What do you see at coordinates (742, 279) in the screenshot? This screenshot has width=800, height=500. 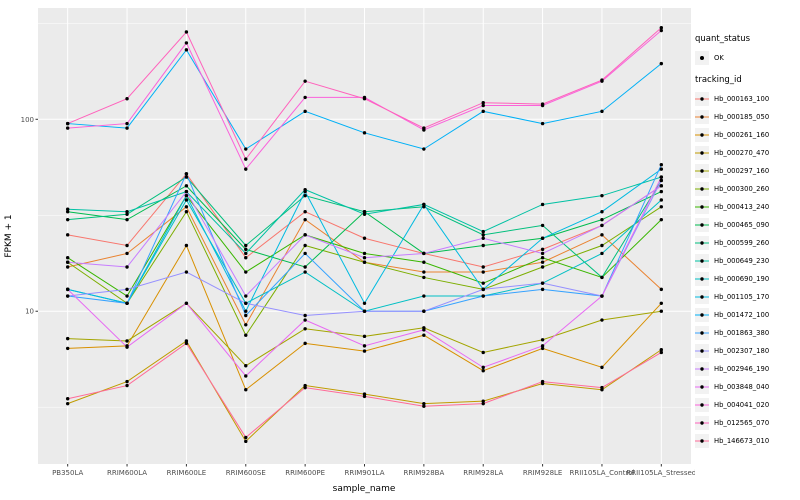 I see `legend-item-label: Hb_000690_190` at bounding box center [742, 279].